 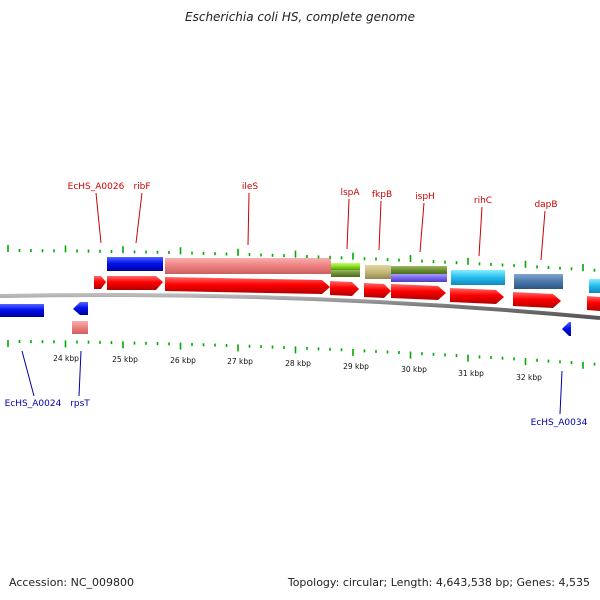 I want to click on gene-label-echs-a0024: EcHS_A0024, so click(x=33, y=404).